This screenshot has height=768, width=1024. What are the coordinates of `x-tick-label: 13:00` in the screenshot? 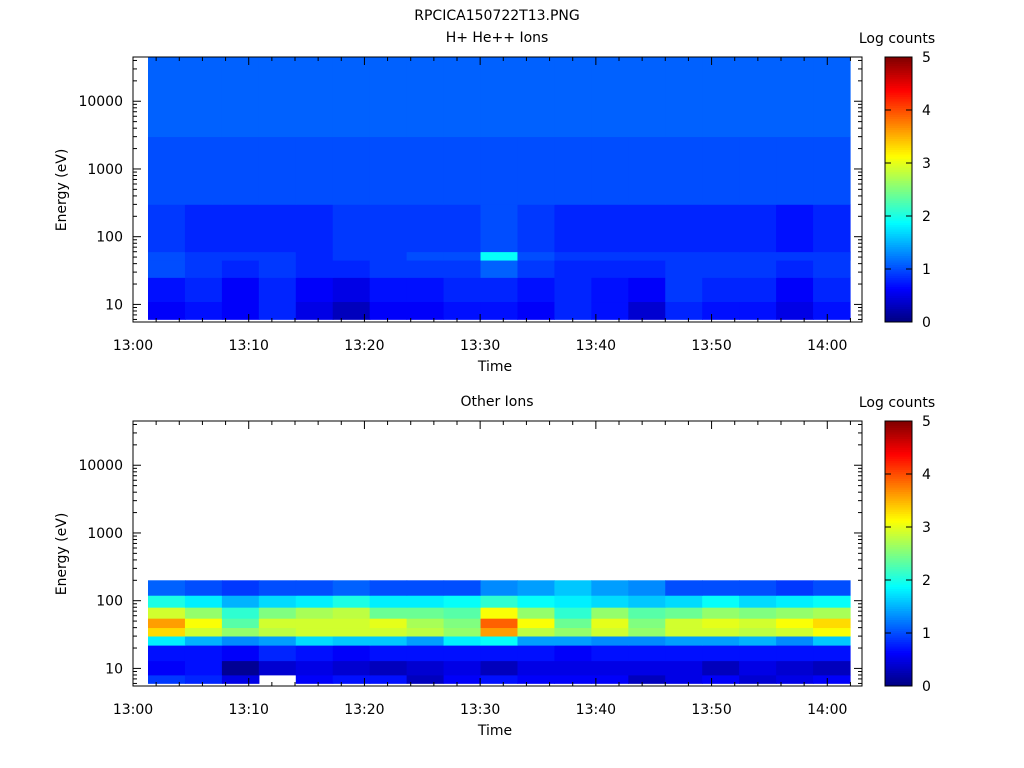 It's located at (133, 346).